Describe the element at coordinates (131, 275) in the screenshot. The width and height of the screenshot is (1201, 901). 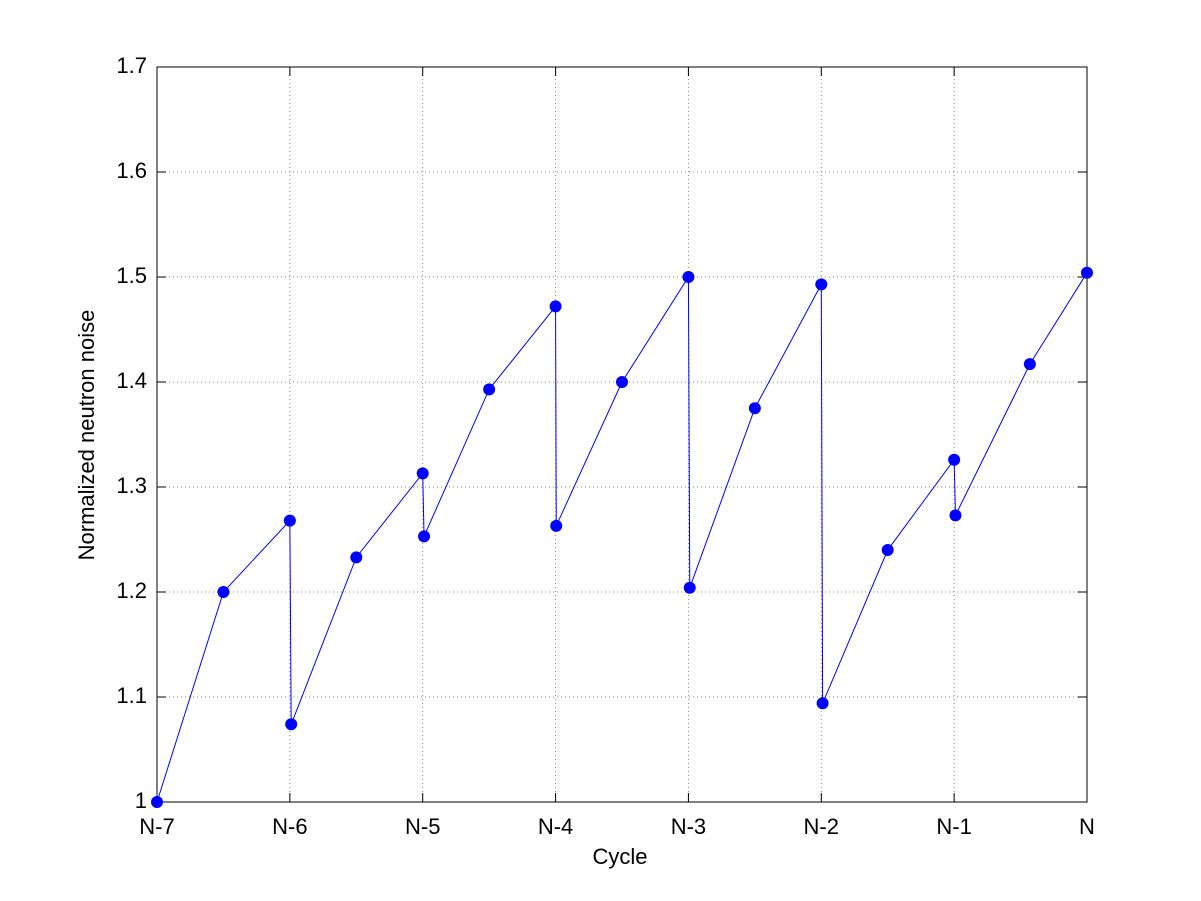
I see `y-tick-label: 1.5` at that location.